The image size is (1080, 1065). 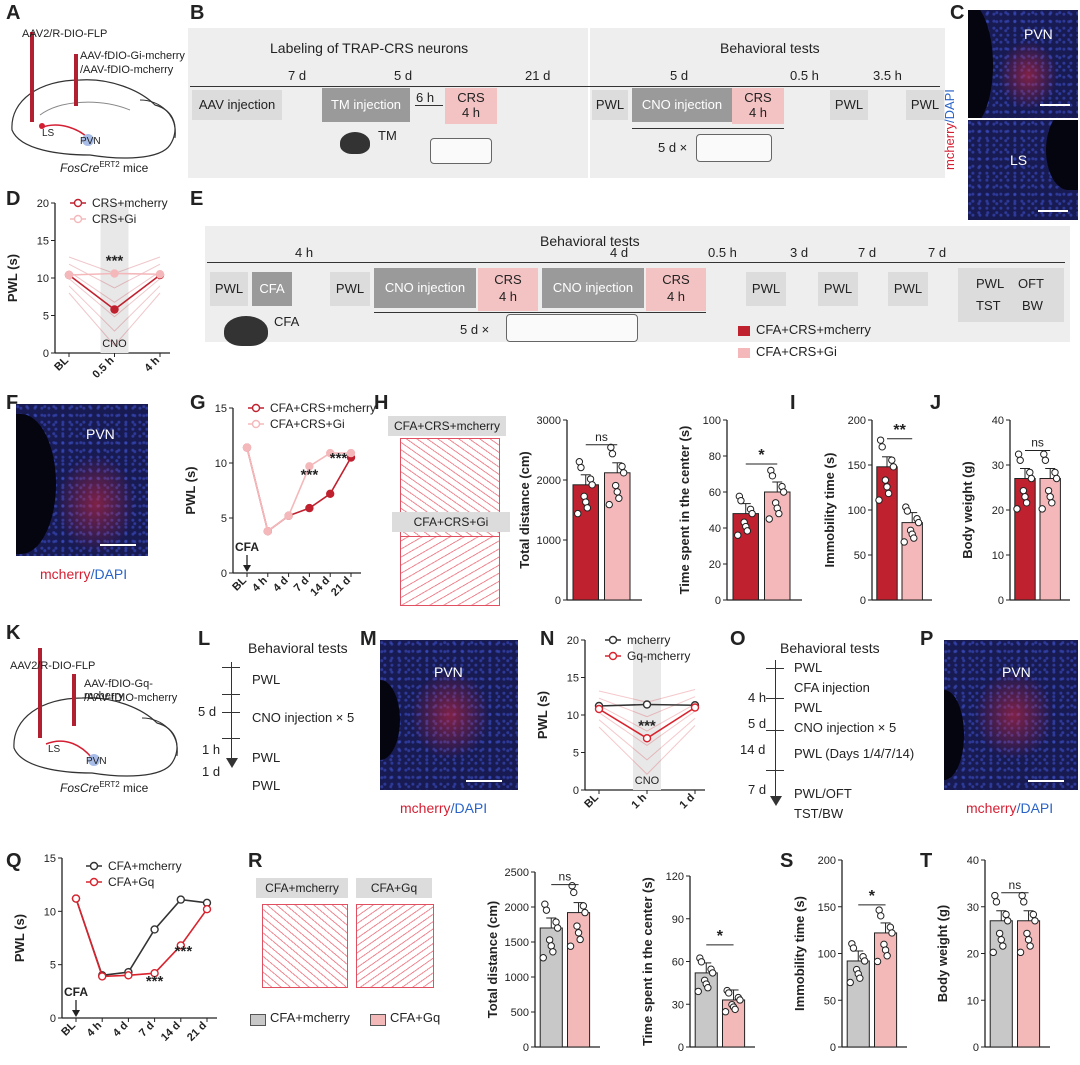 What do you see at coordinates (304, 252) in the screenshot?
I see `e-duration: 4 h` at bounding box center [304, 252].